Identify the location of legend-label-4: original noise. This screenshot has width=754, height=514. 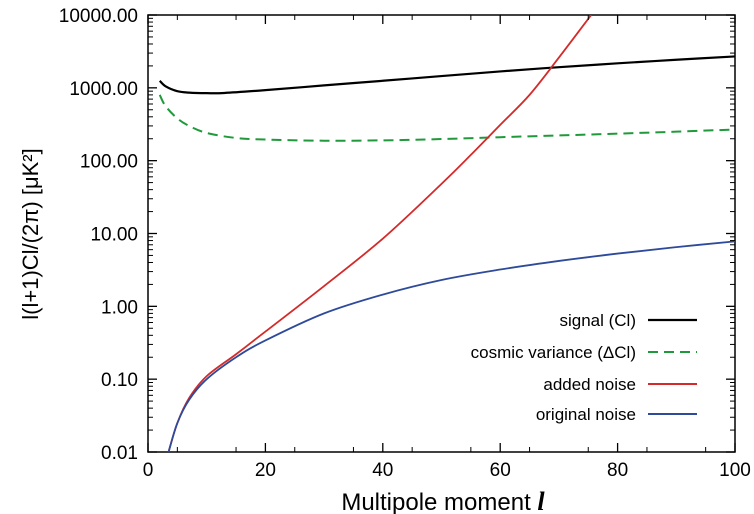
(586, 414).